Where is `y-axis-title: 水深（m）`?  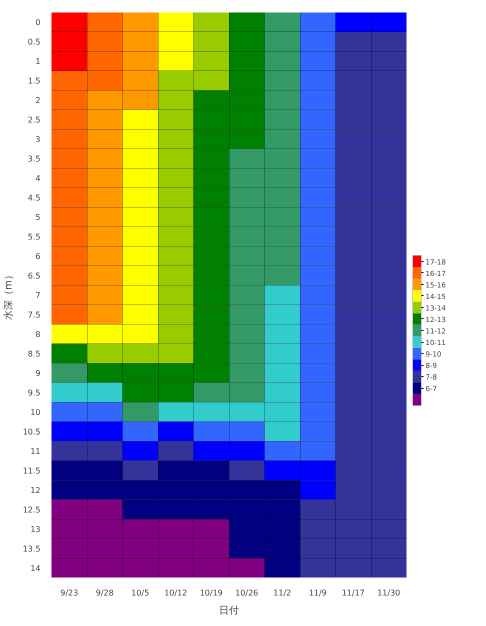 y-axis-title: 水深（m） is located at coordinates (8, 295).